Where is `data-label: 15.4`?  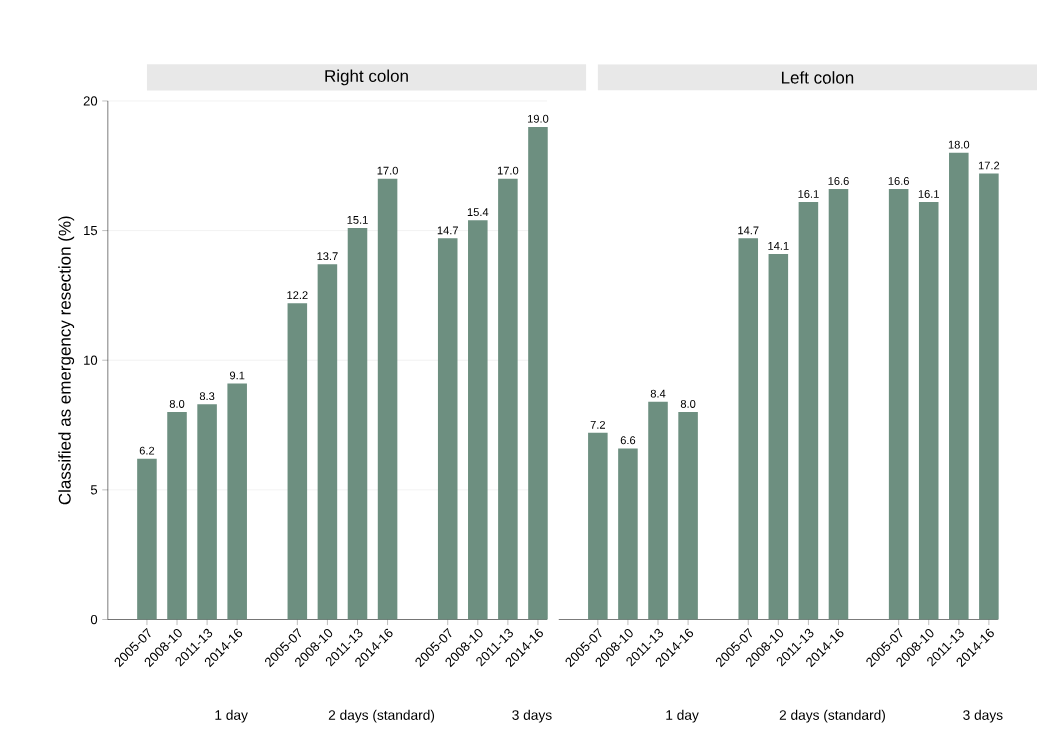
data-label: 15.4 is located at coordinates (478, 212).